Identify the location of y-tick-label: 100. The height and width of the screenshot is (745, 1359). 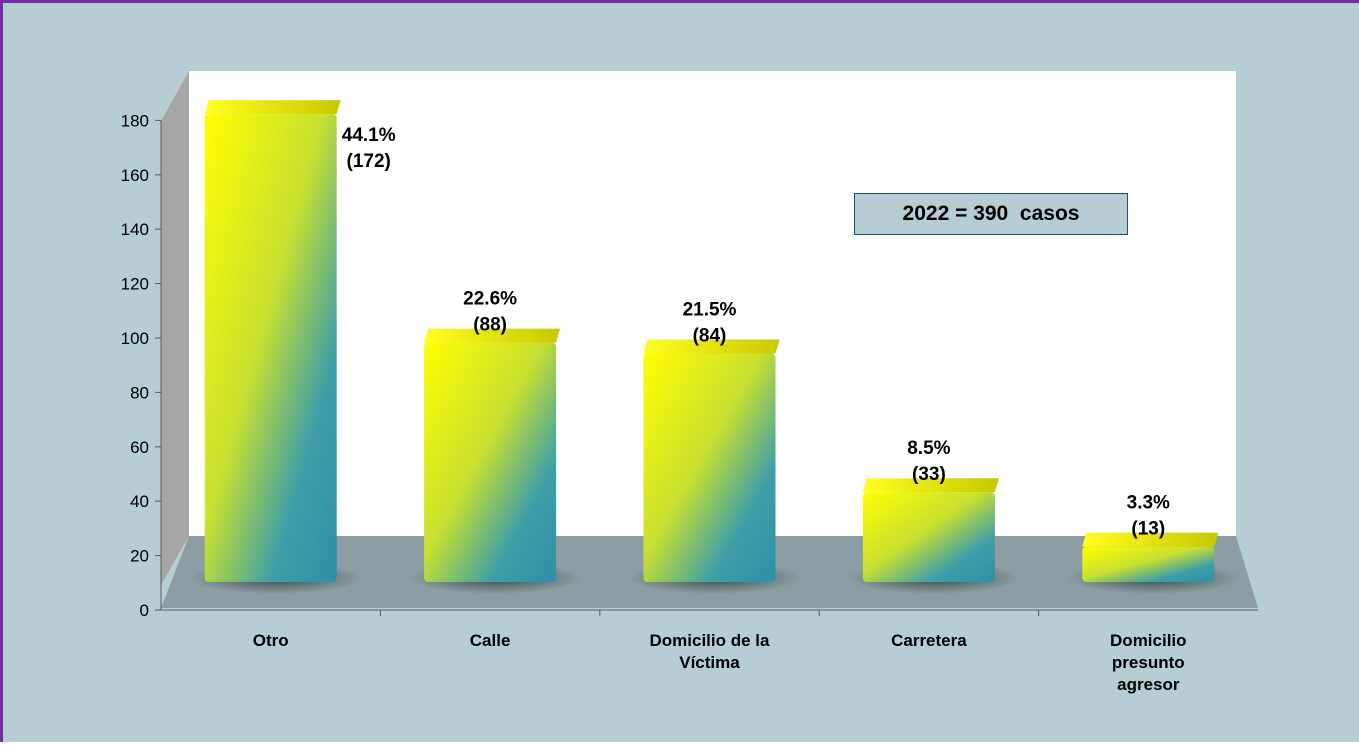
(135, 338).